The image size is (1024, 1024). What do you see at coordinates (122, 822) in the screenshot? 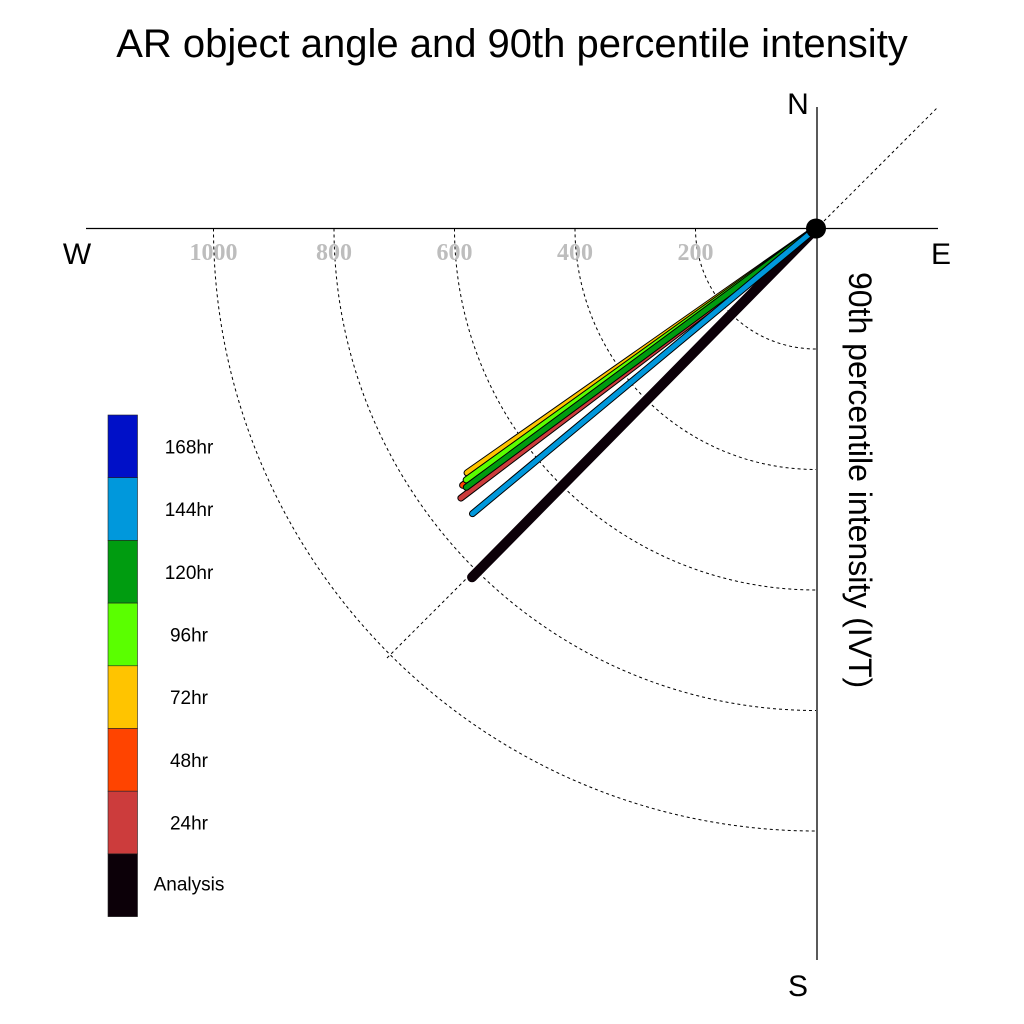
I see `legend-swatch-24hr` at bounding box center [122, 822].